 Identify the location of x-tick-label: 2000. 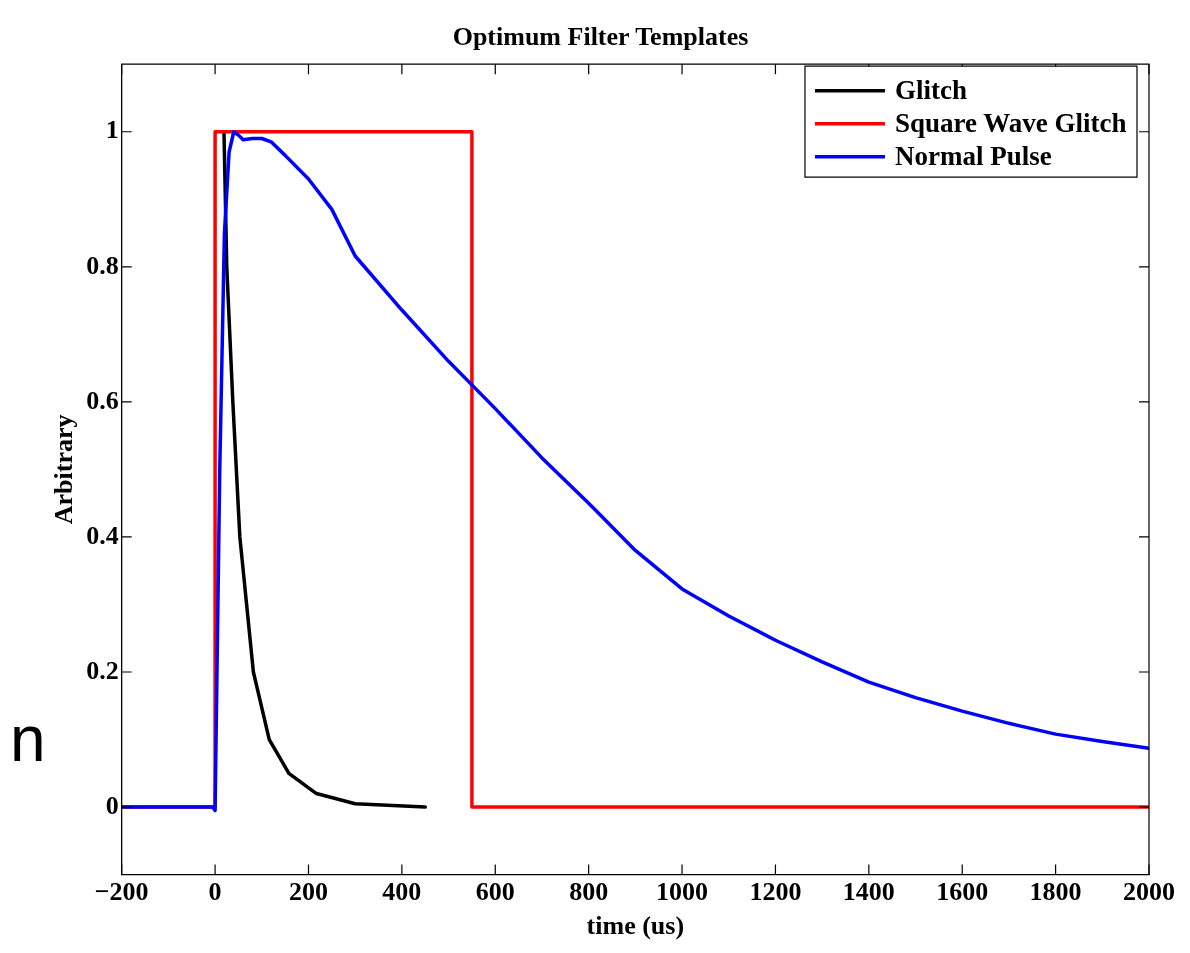
(1149, 891).